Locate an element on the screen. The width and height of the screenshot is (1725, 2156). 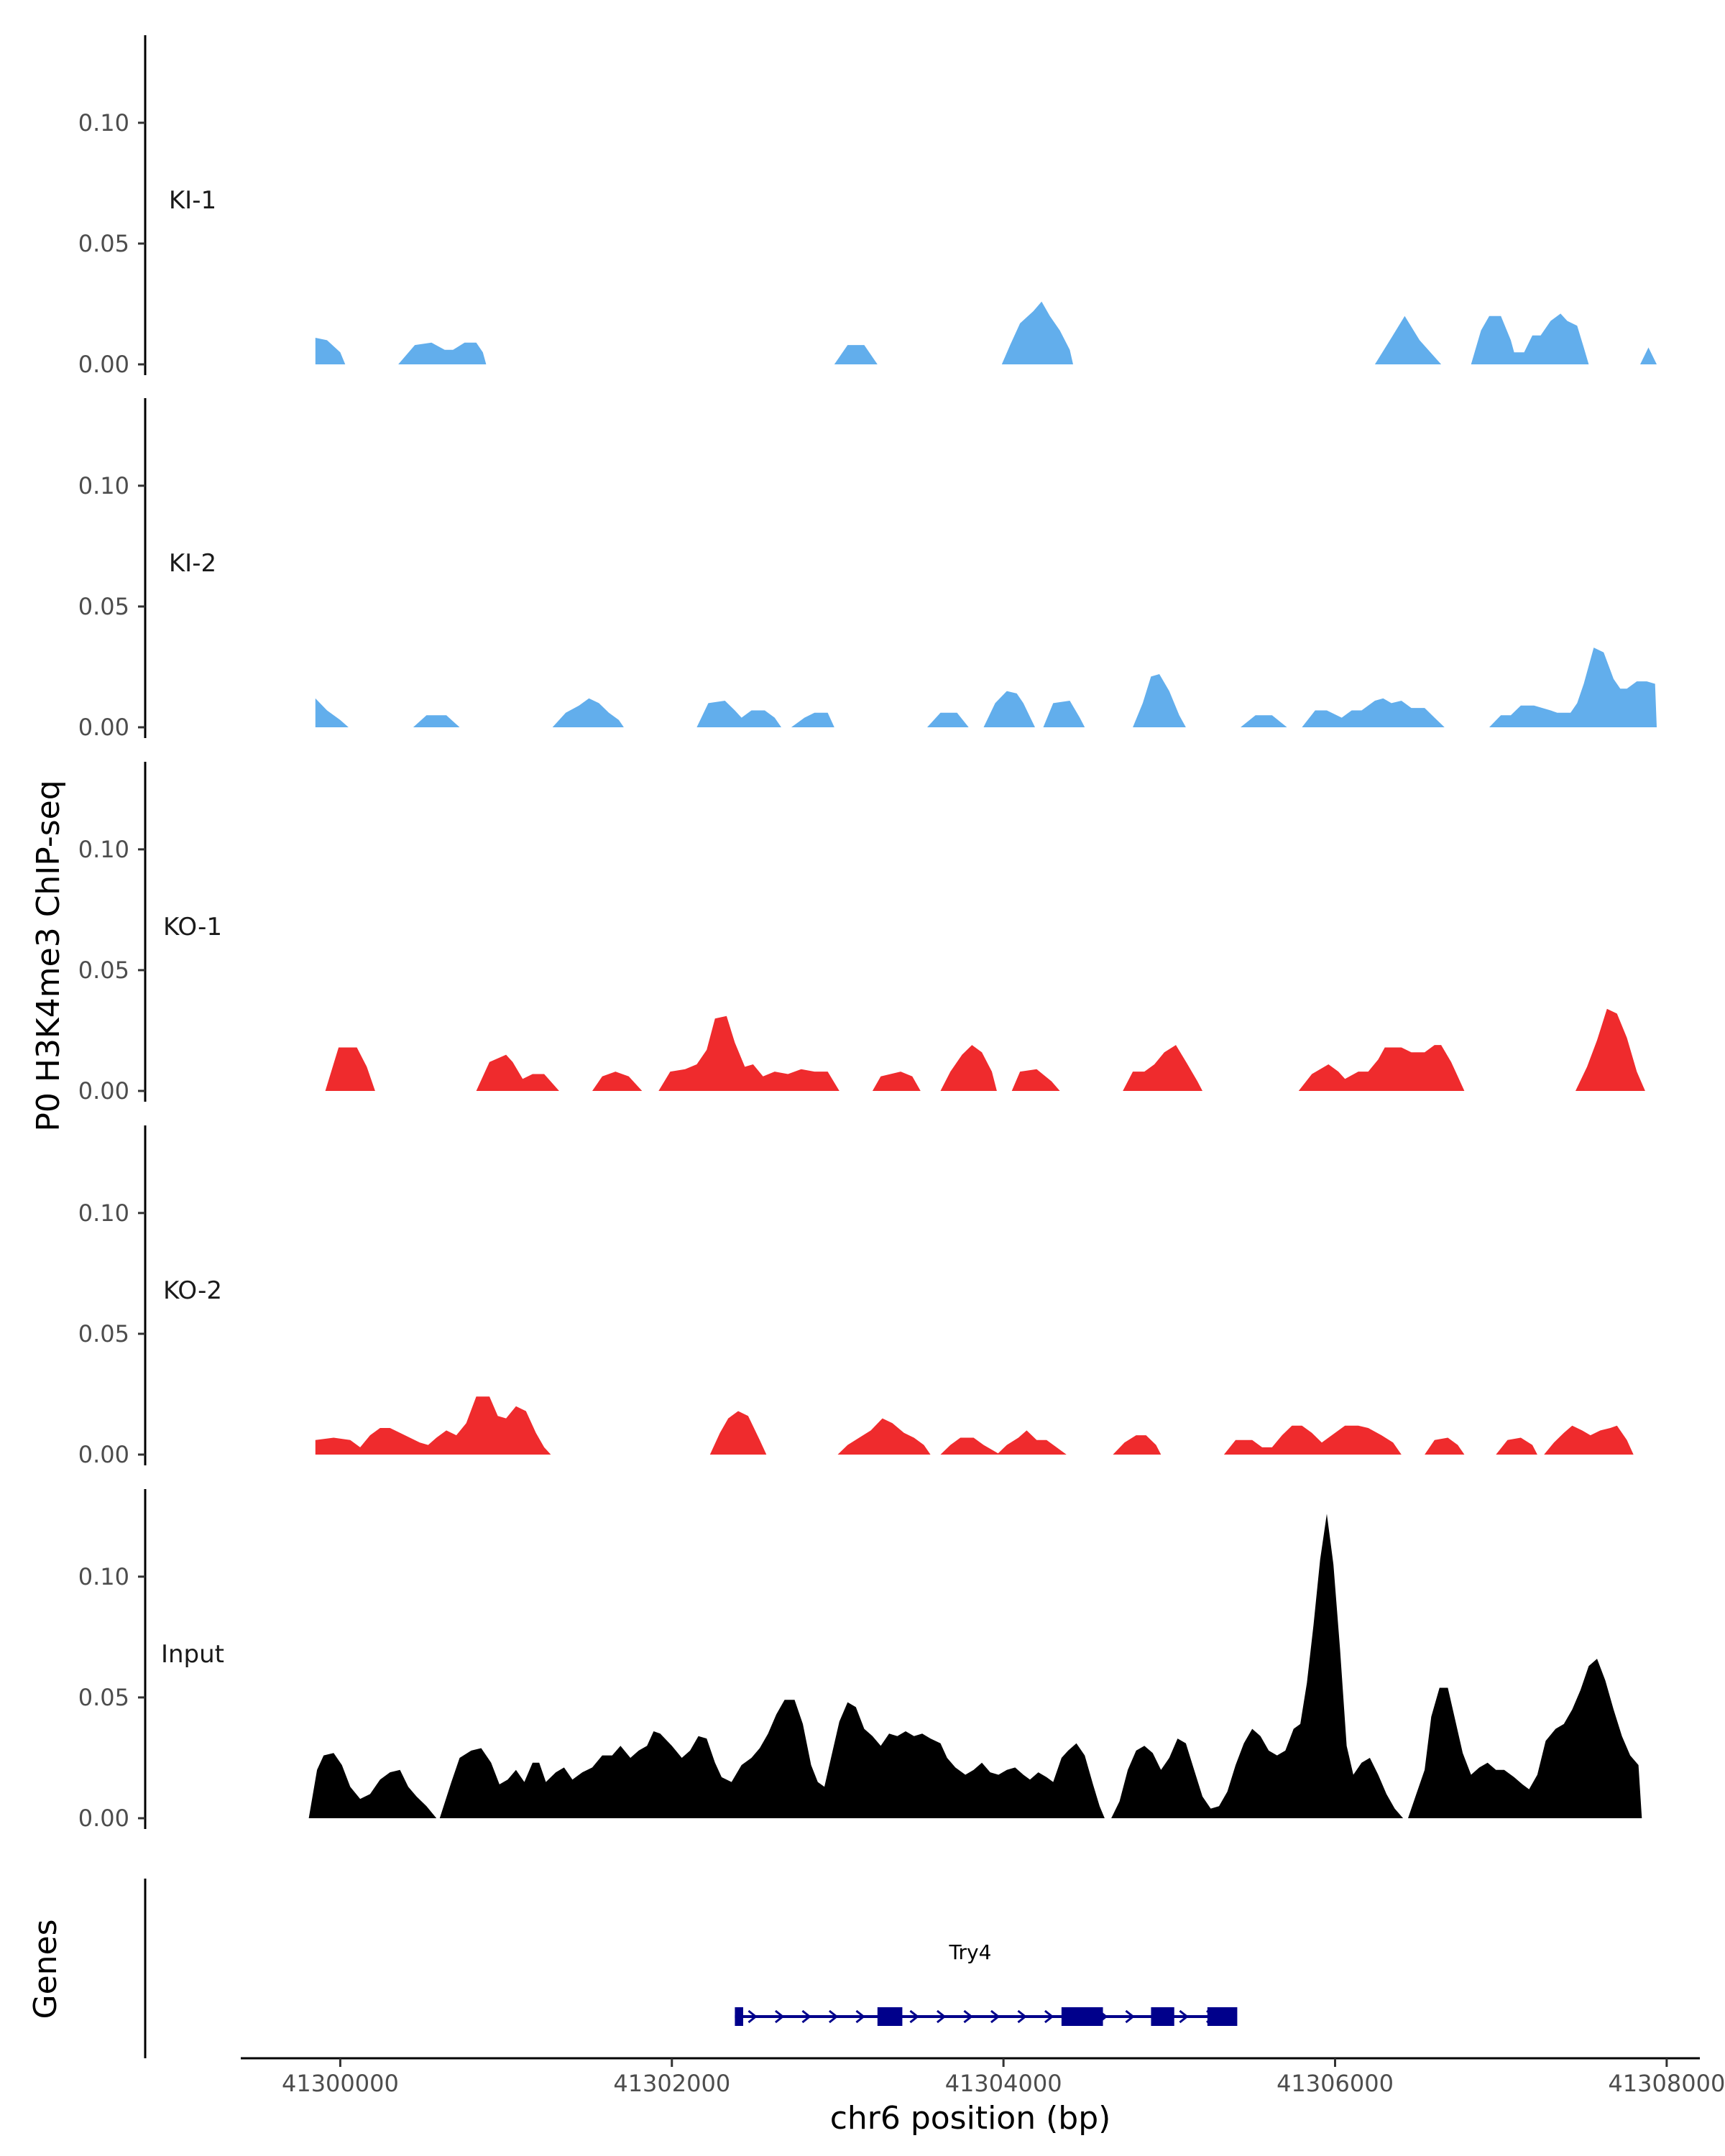
x-tick-label: 41302000 is located at coordinates (671, 2083).